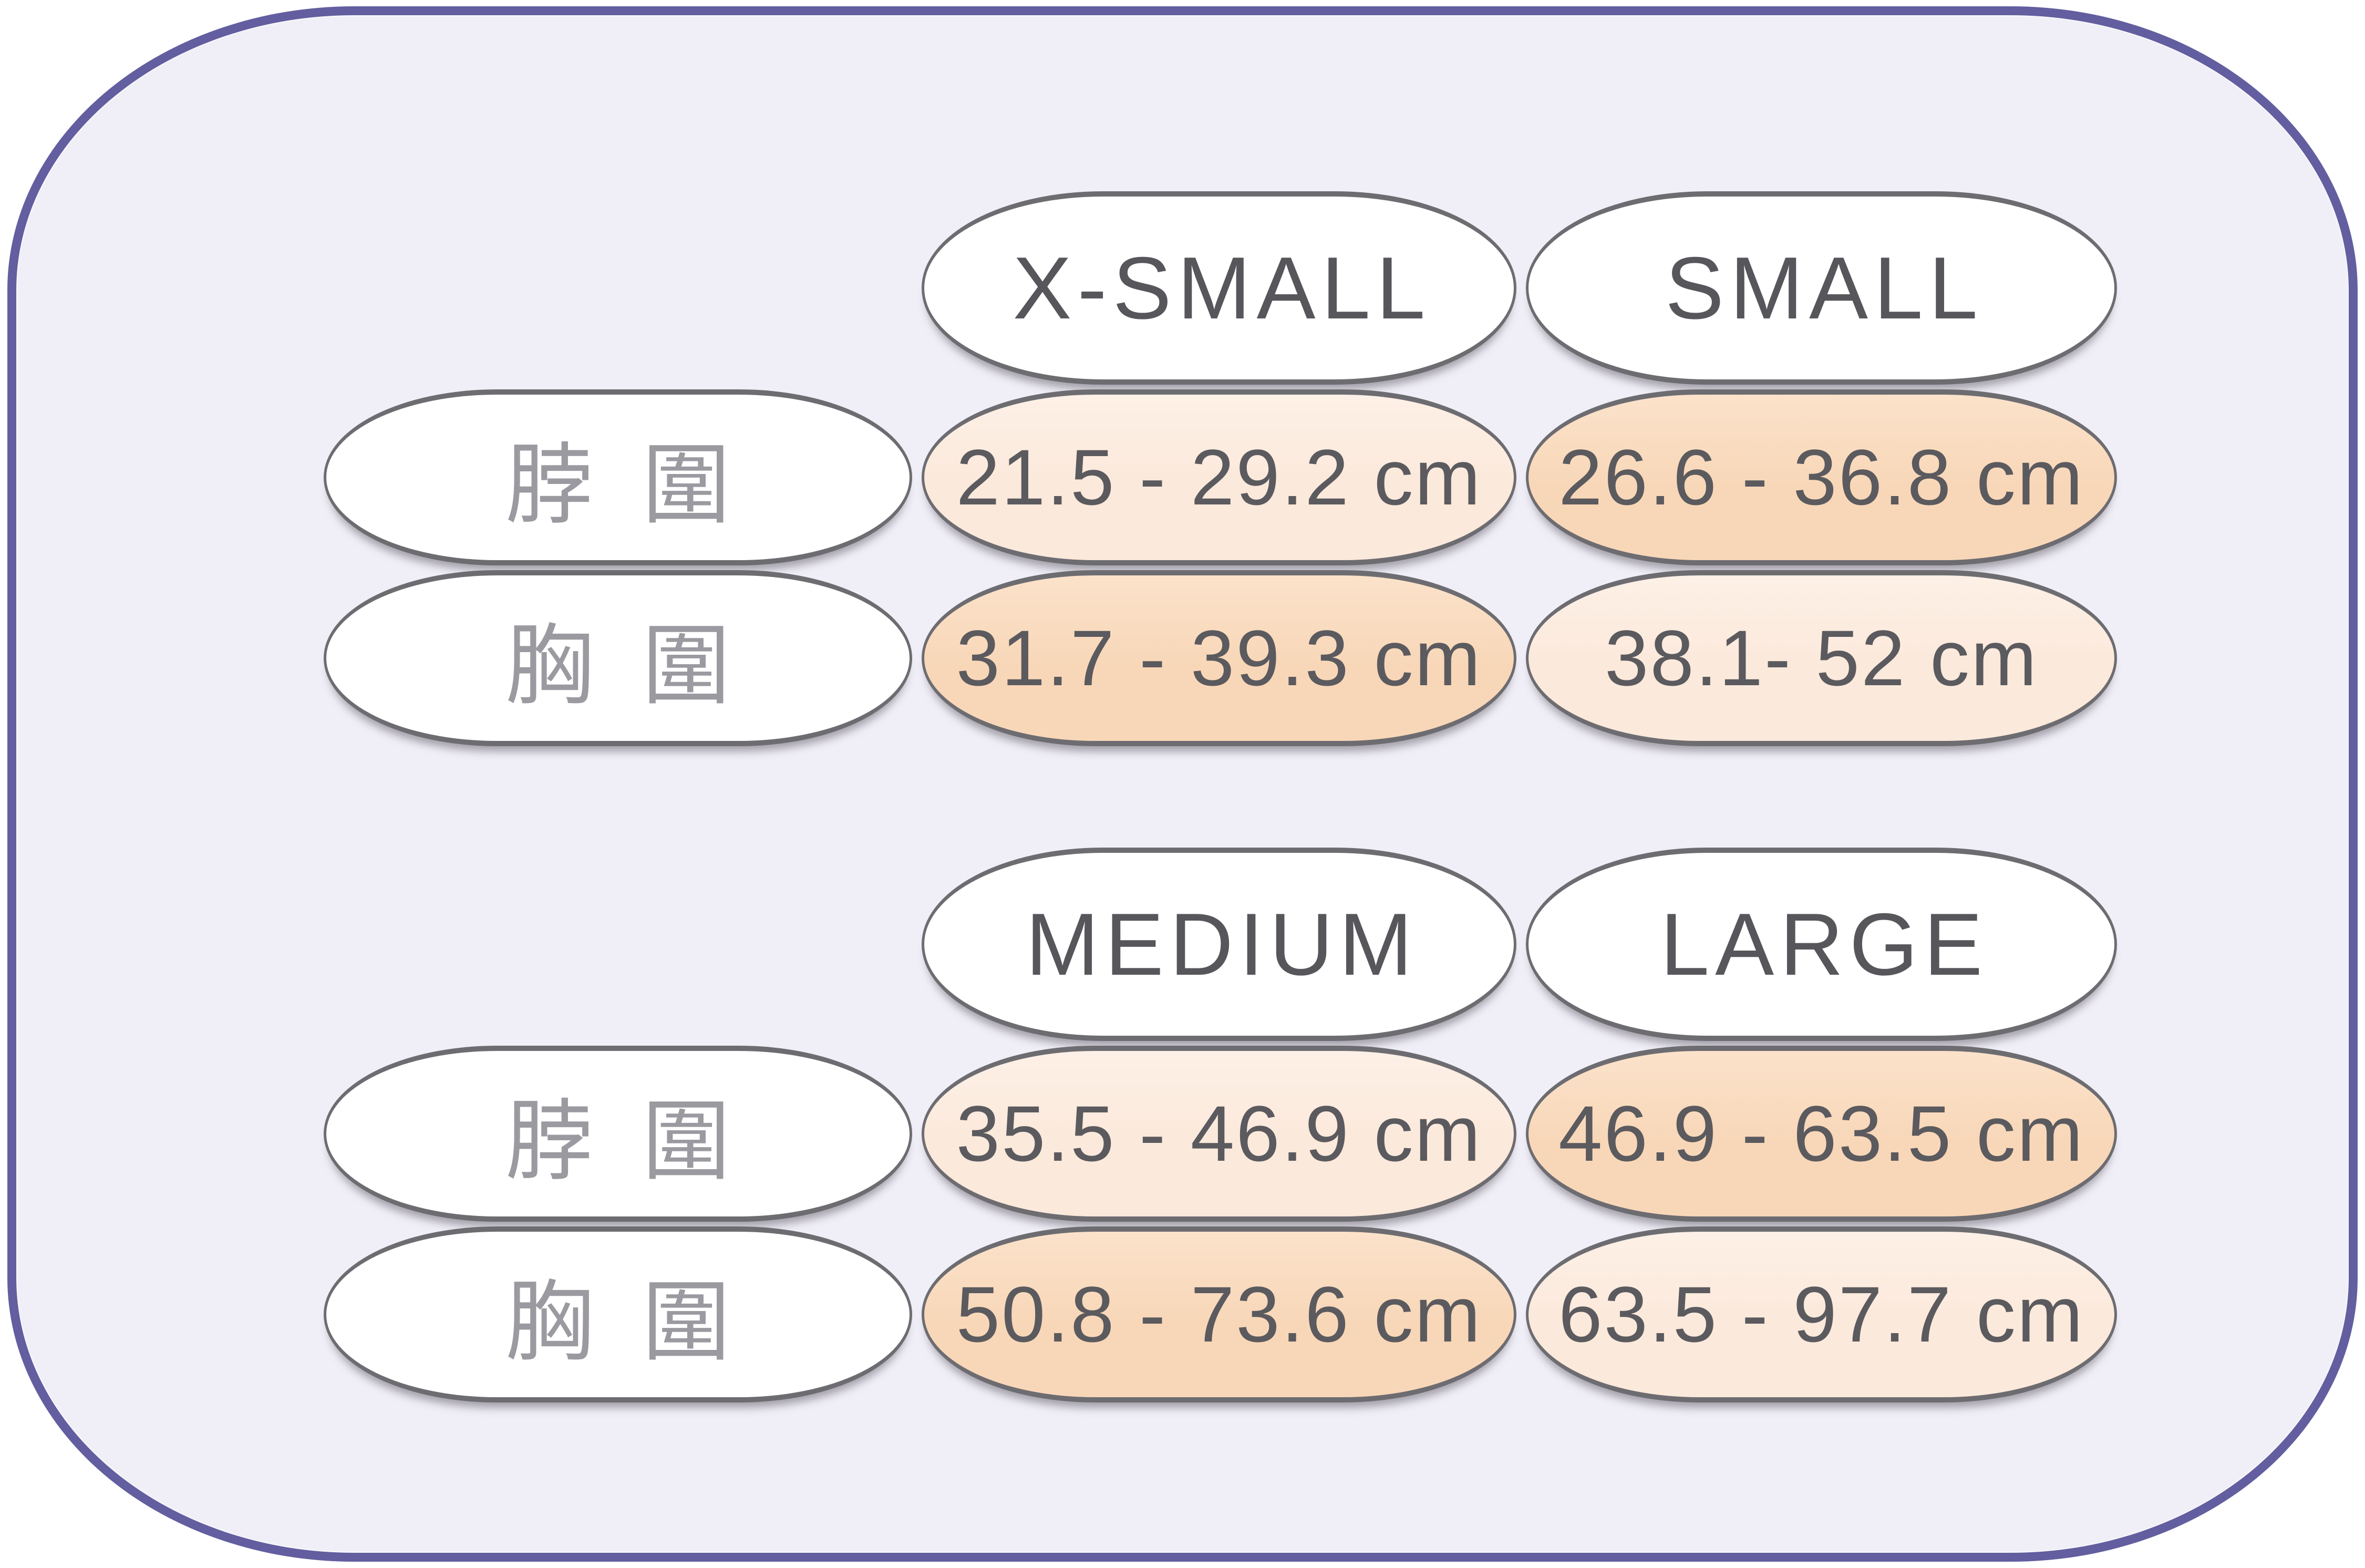  I want to click on size-header-label: LARGE, so click(1825, 944).